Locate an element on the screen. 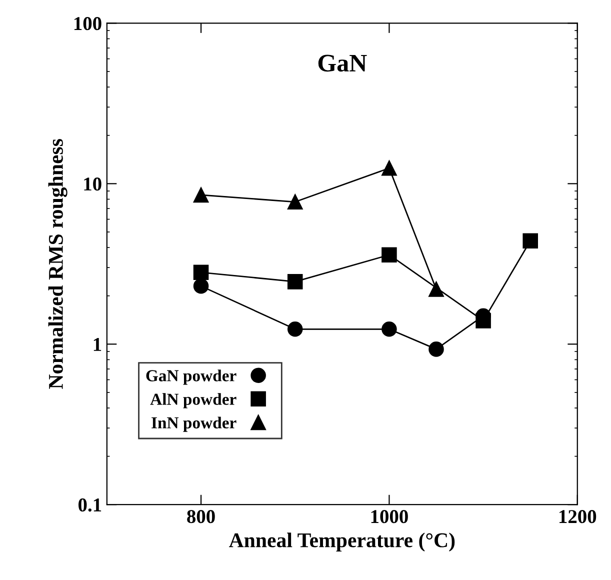  x-axis-title: Anneal Temperature (°C) is located at coordinates (342, 542).